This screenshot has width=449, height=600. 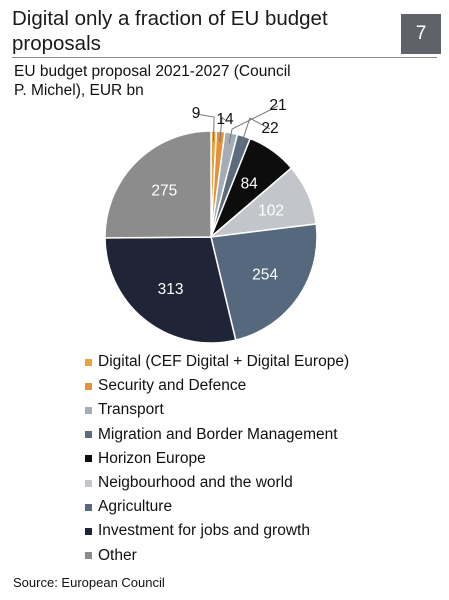 I want to click on legend-item-security-and-defence: Security and Defence, so click(x=217, y=386).